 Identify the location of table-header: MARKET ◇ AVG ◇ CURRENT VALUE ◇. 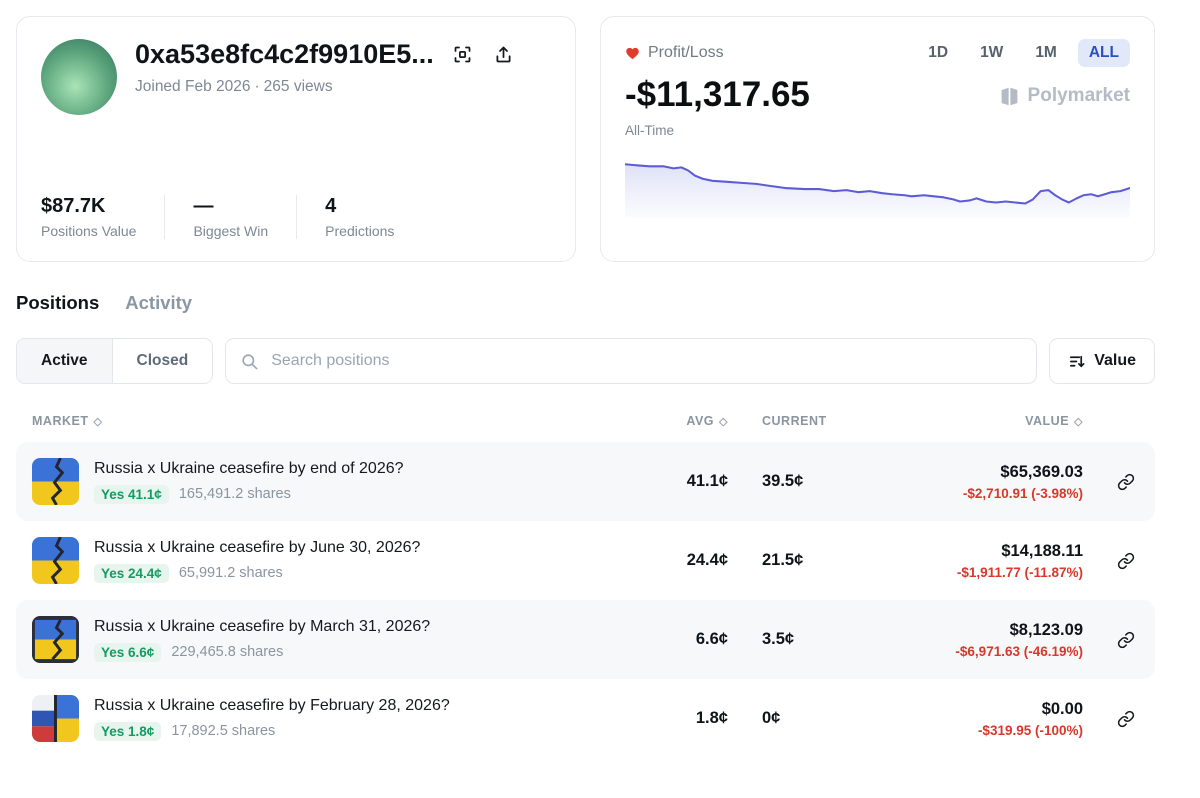
(585, 425).